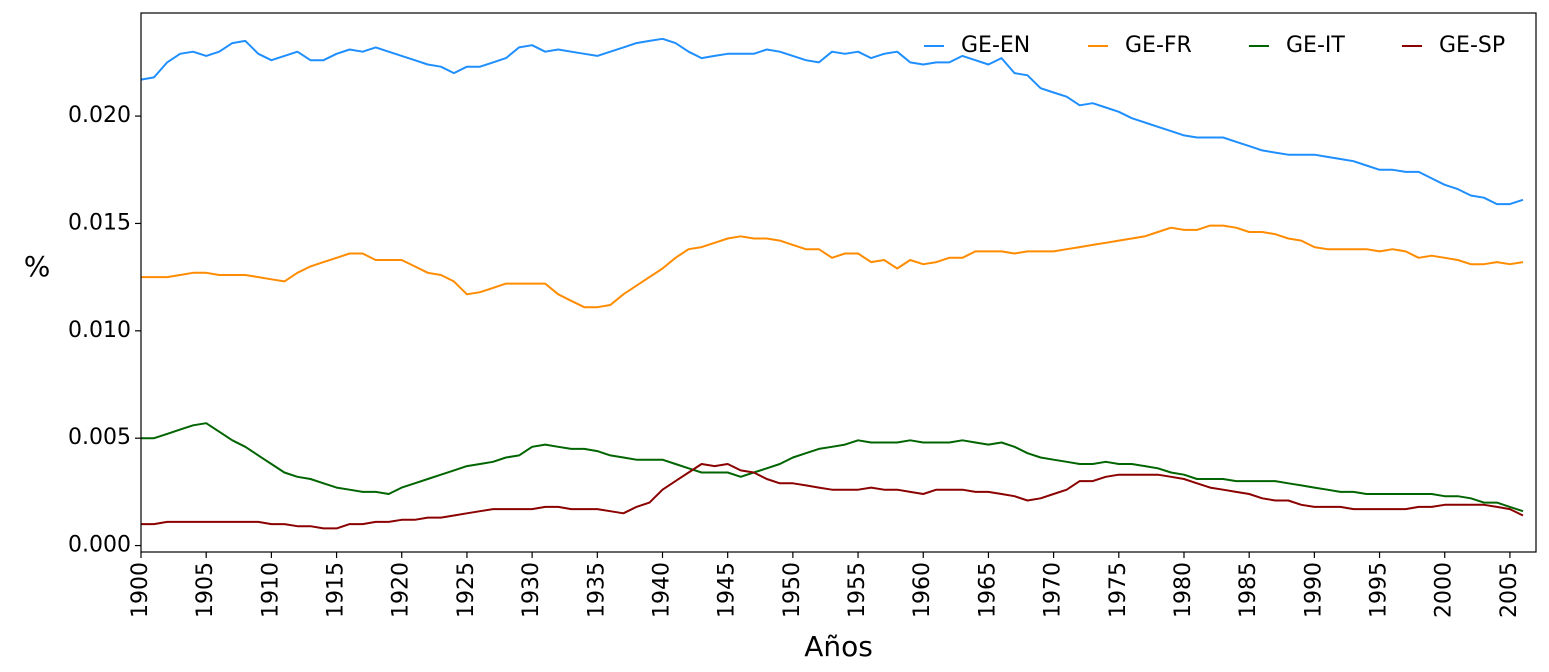  What do you see at coordinates (1313, 590) in the screenshot?
I see `x-tick-label: 1990` at bounding box center [1313, 590].